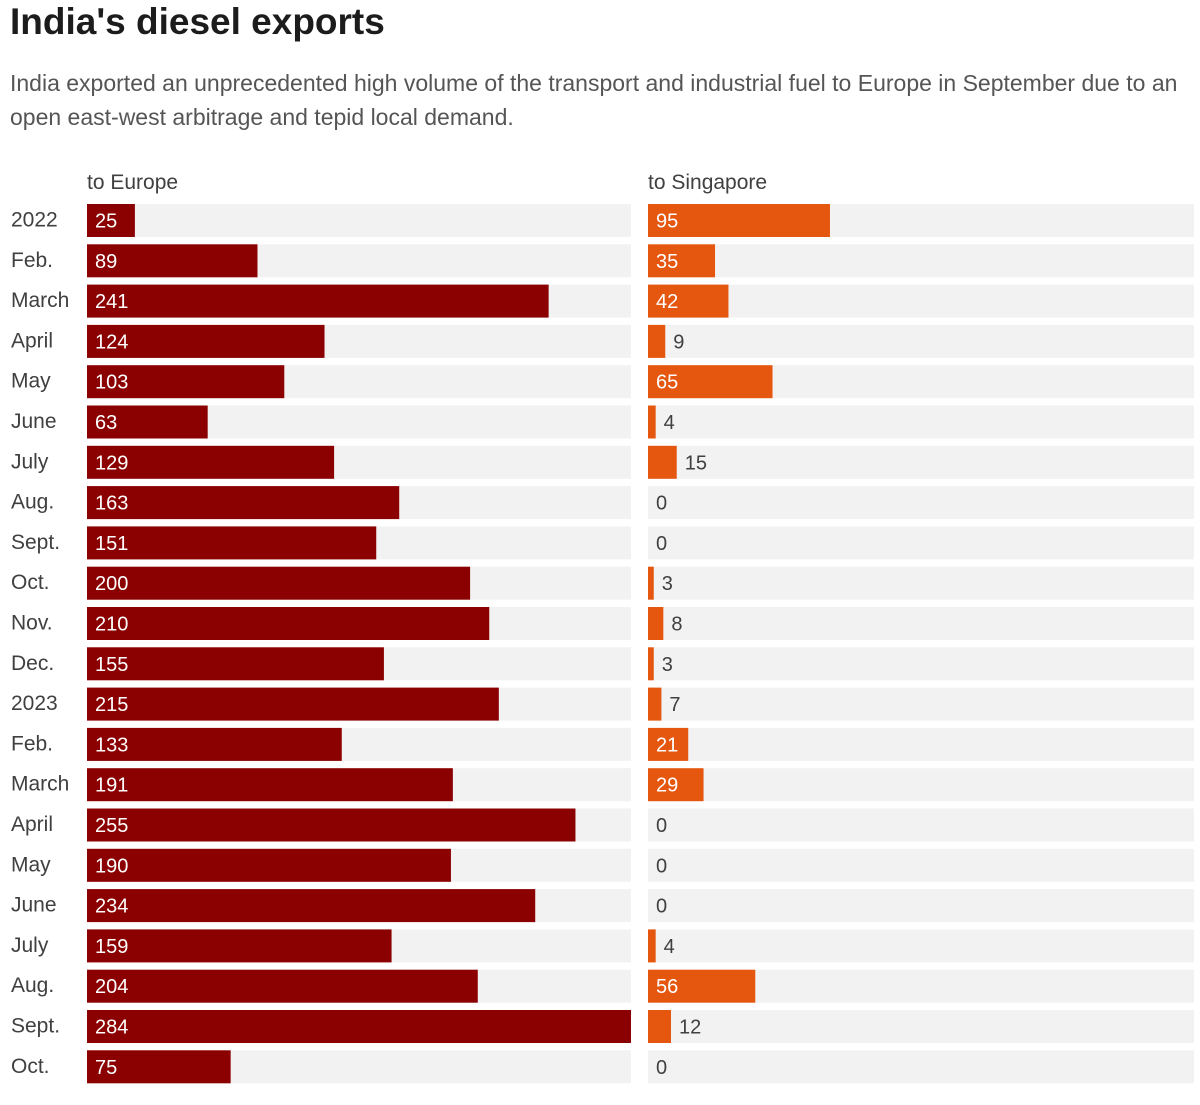 This screenshot has width=1200, height=1105. Describe the element at coordinates (111, 705) in the screenshot. I see `europe-value-label: 215` at that location.